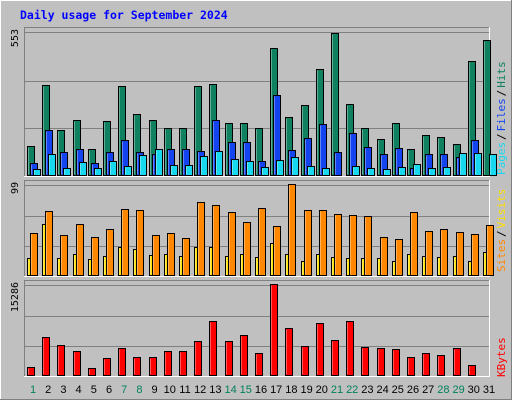 The image size is (512, 400). I want to click on panel-kbytes-legend: KBytes, so click(501, 357).